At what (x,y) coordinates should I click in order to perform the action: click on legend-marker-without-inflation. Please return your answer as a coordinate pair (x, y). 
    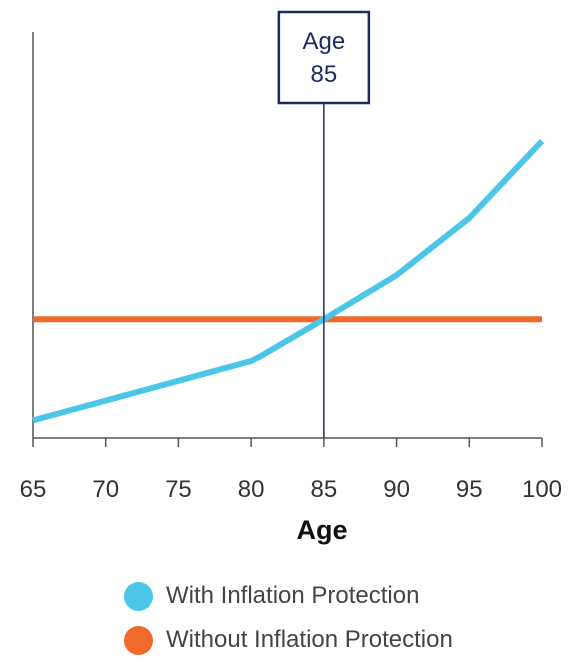
    Looking at the image, I should click on (138, 640).